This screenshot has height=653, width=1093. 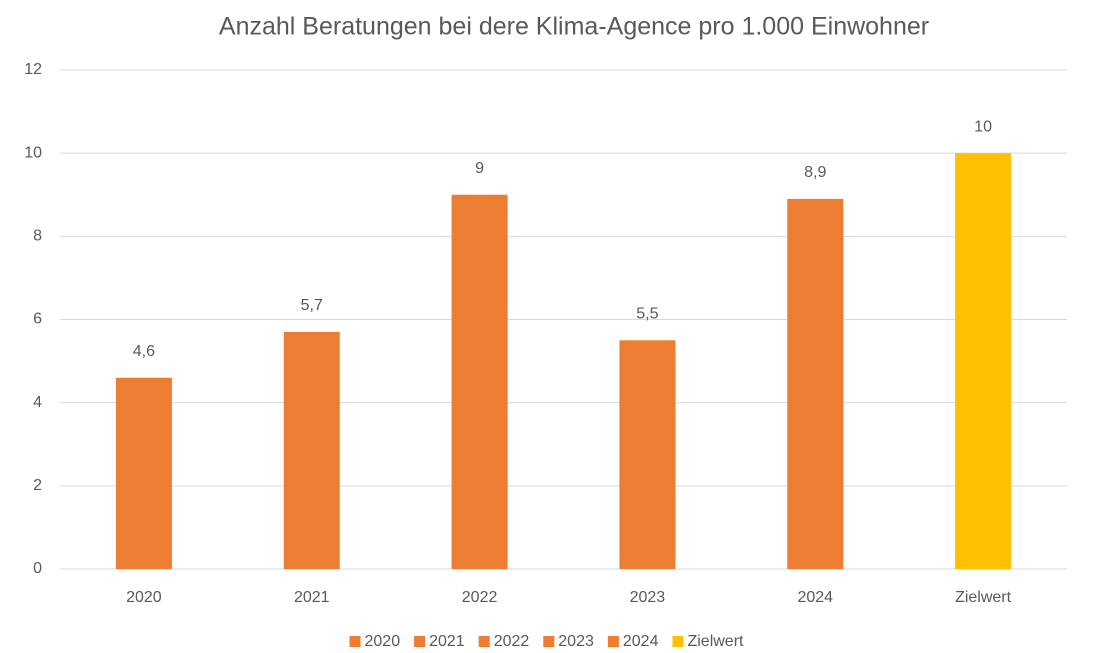 I want to click on y-tick-label: 6, so click(x=37, y=319).